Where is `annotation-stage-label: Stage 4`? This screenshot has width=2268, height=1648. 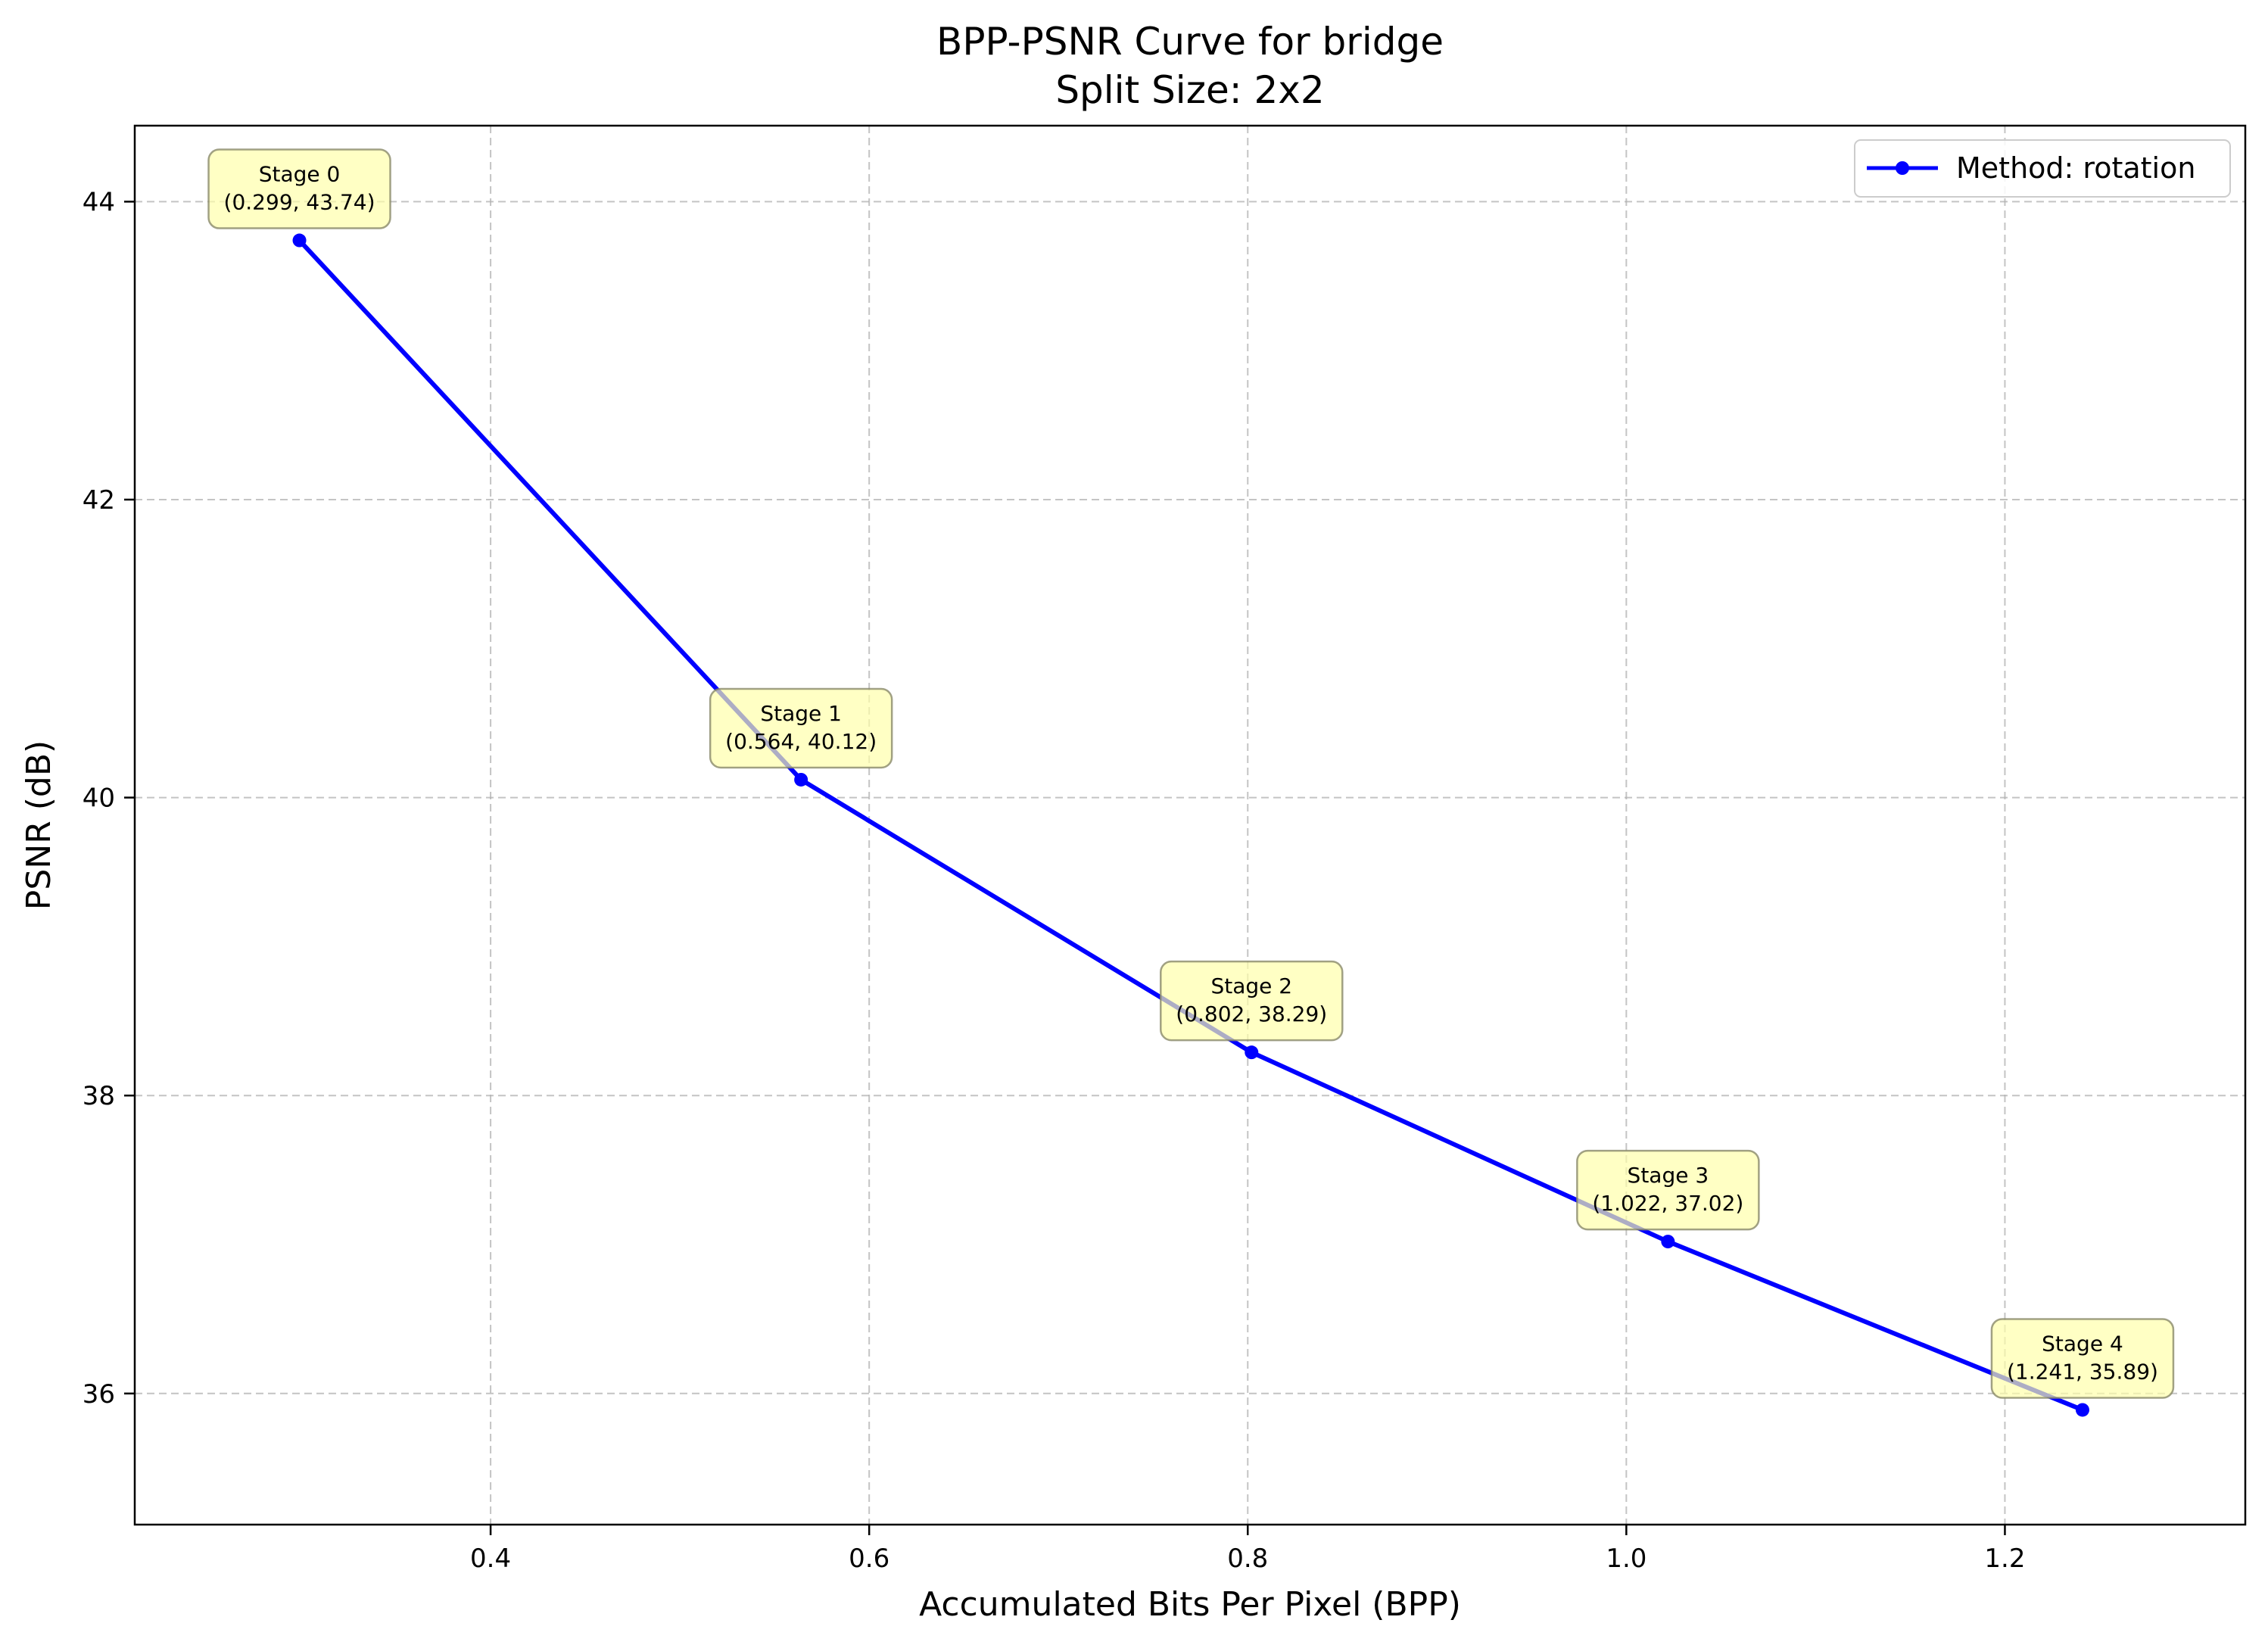 annotation-stage-label: Stage 4 is located at coordinates (2082, 1343).